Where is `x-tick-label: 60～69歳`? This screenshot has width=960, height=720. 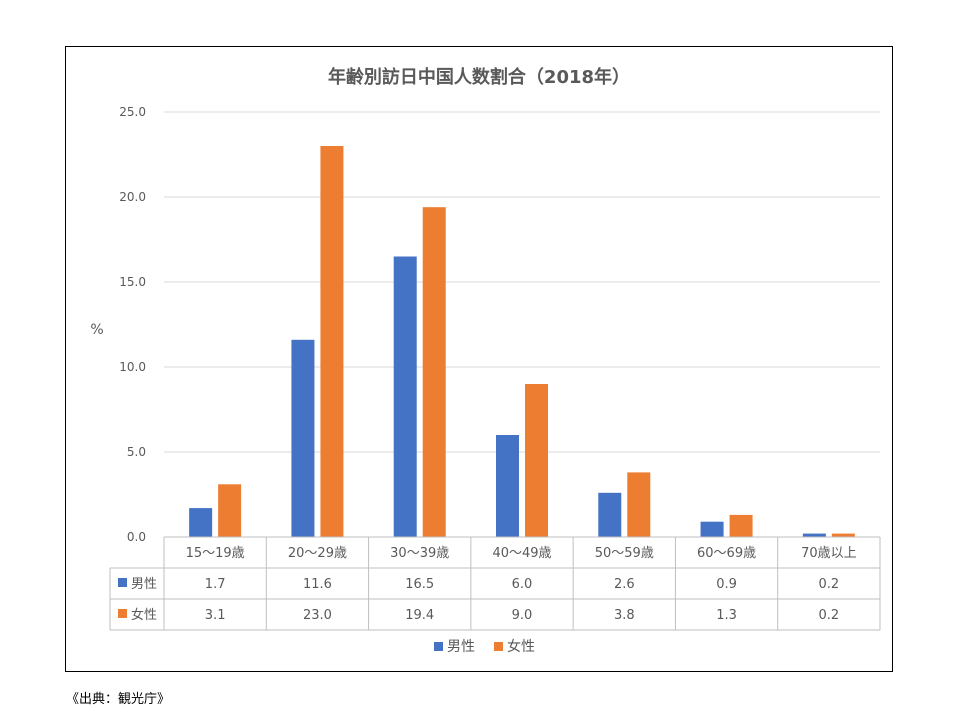 x-tick-label: 60～69歳 is located at coordinates (726, 553).